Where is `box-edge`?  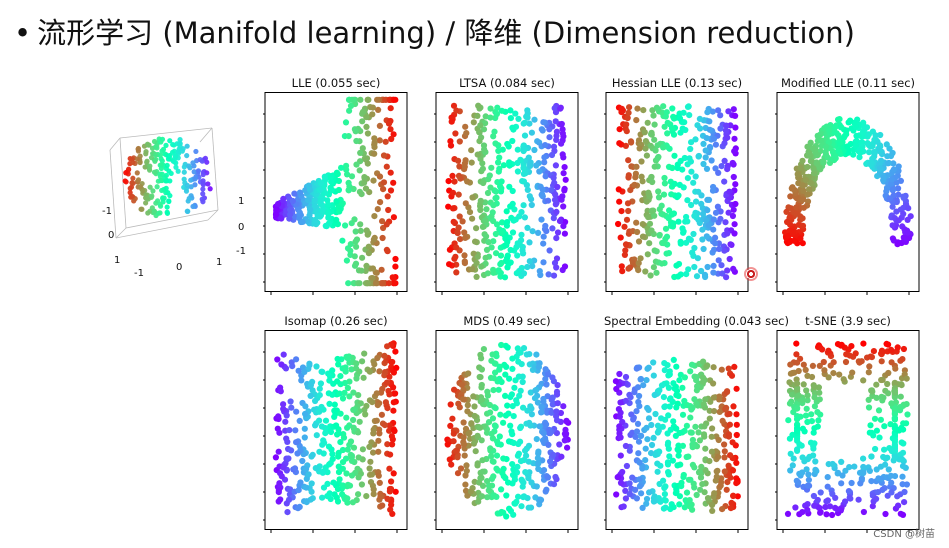
box-edge is located at coordinates (213, 215).